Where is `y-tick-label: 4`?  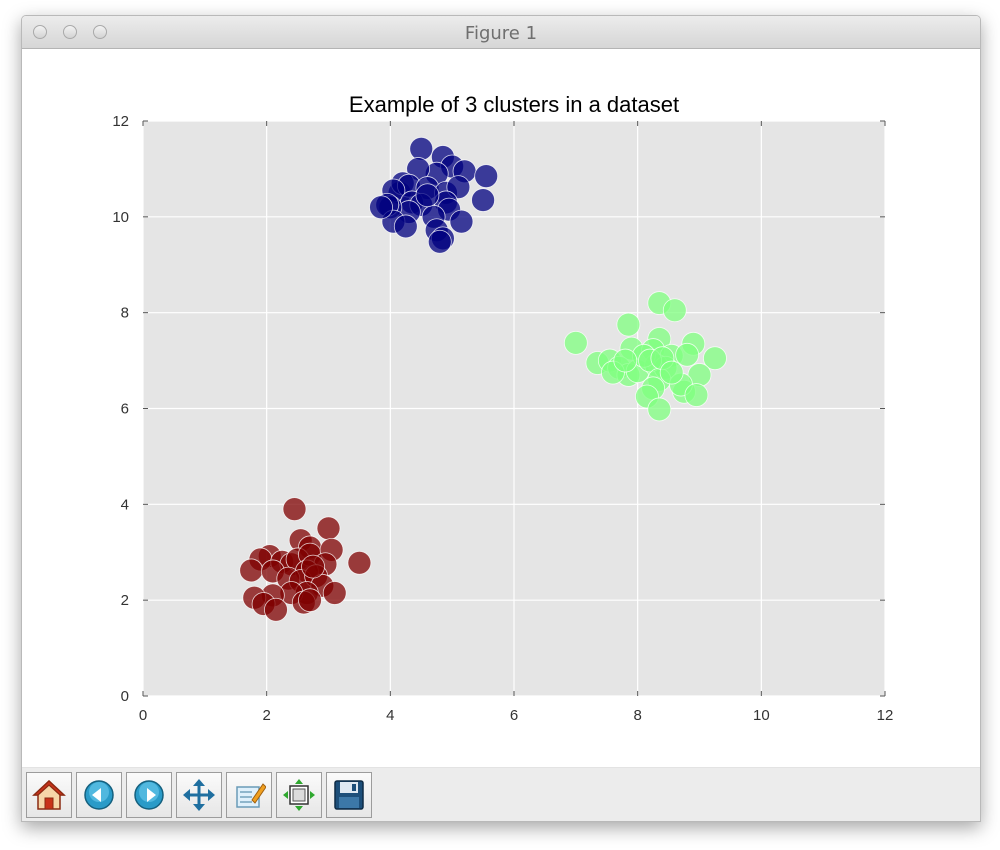 y-tick-label: 4 is located at coordinates (125, 504).